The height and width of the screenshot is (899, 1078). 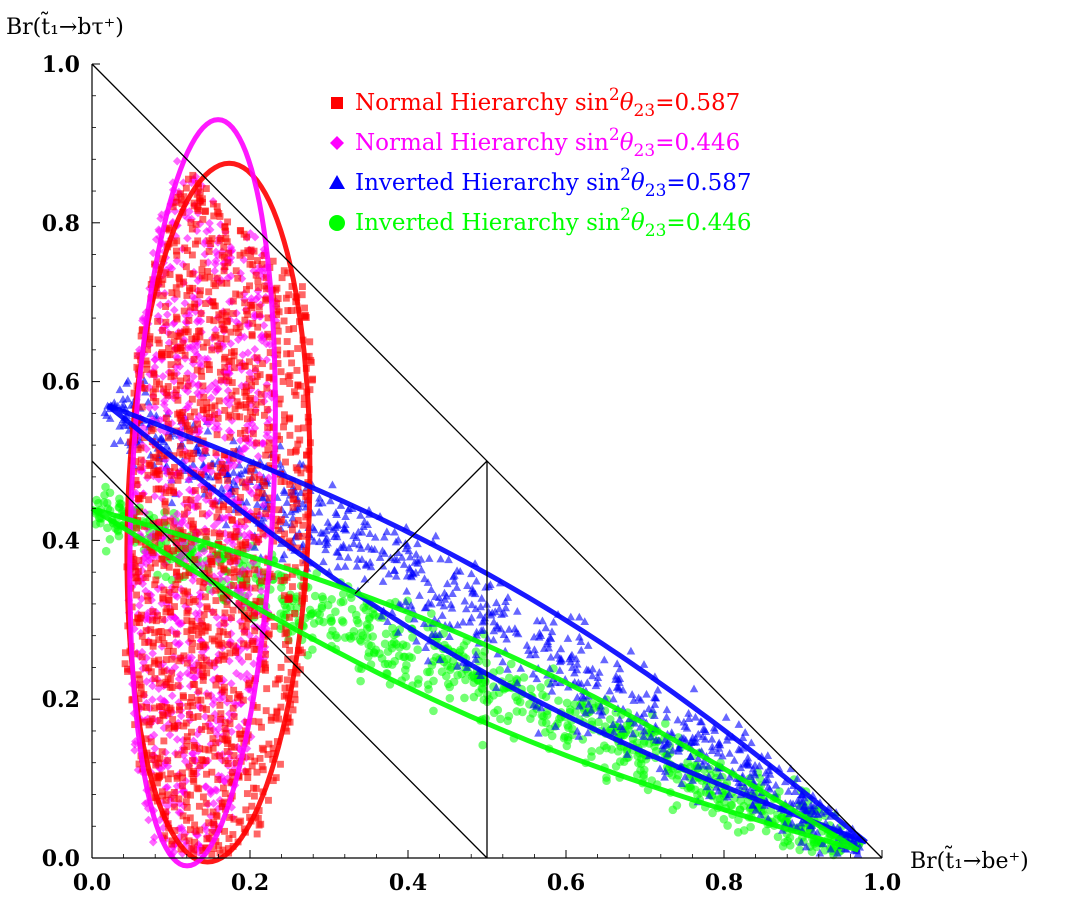 I want to click on x-tick-label: 0.6, so click(x=566, y=883).